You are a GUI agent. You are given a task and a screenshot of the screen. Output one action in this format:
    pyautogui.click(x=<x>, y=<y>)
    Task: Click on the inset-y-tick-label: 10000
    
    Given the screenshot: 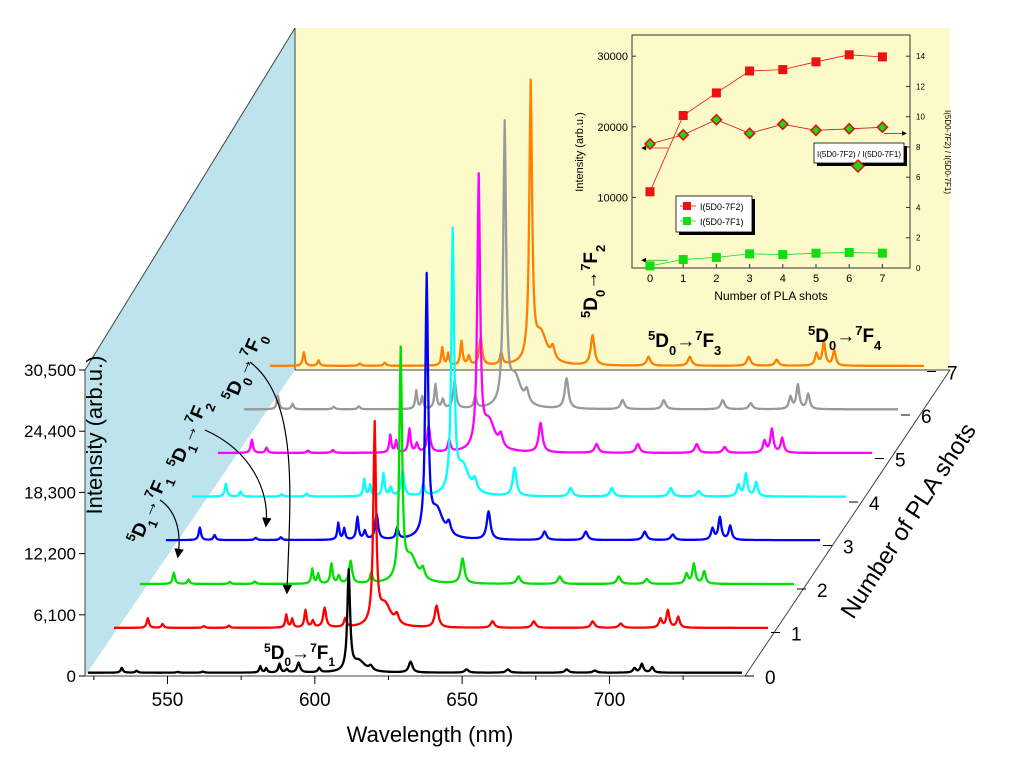 What is the action you would take?
    pyautogui.click(x=612, y=198)
    